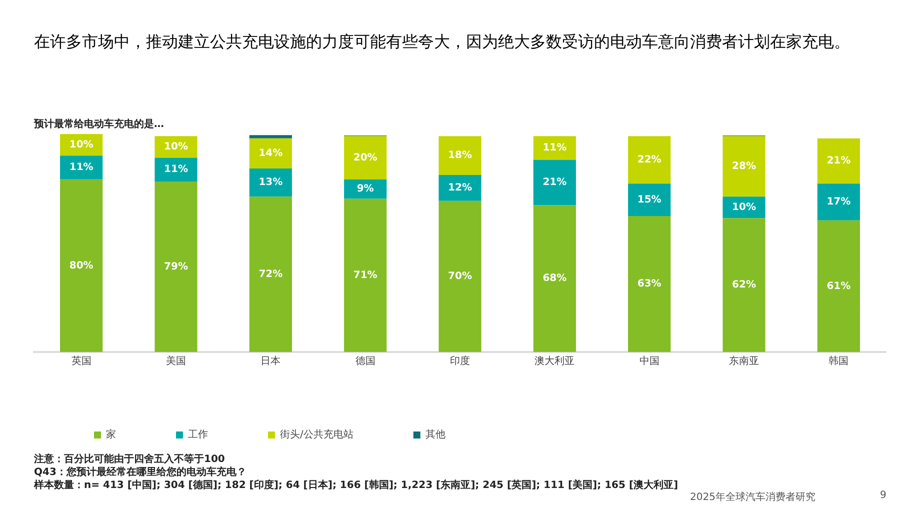 This screenshot has width=920, height=518. Describe the element at coordinates (111, 434) in the screenshot. I see `legend-label: 家` at that location.